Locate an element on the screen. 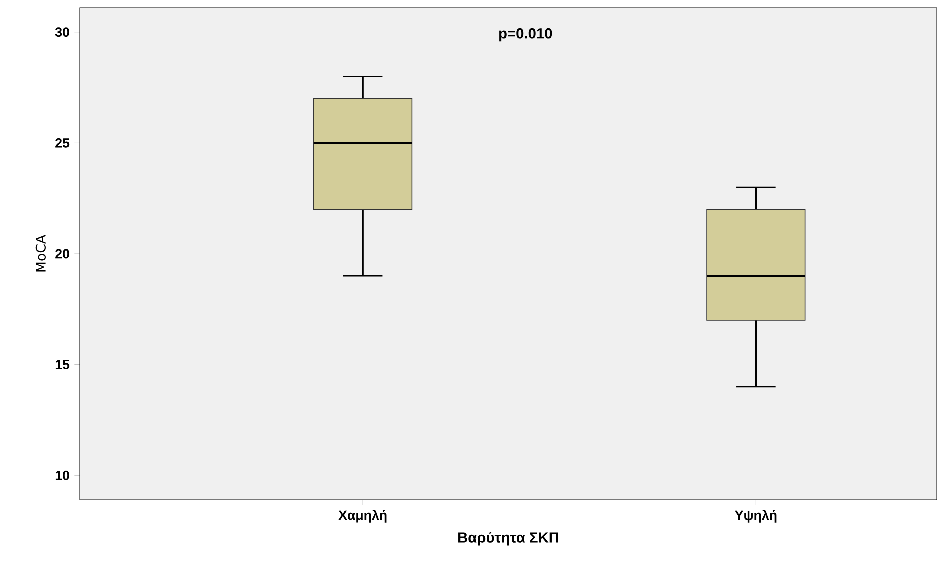 Image resolution: width=937 pixels, height=568 pixels. y-tick-label: 20 is located at coordinates (63, 254).